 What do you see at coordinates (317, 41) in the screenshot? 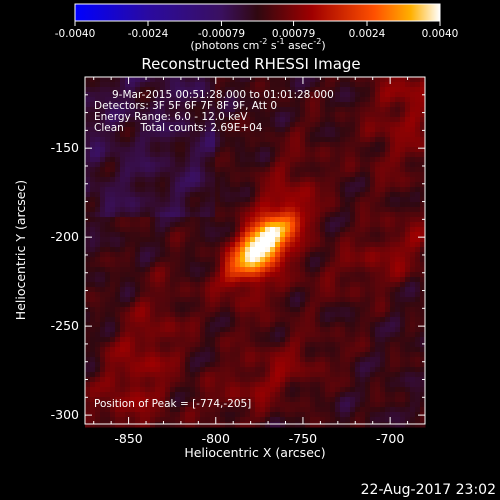
I see `colorbar-units-exp: -2` at bounding box center [317, 41].